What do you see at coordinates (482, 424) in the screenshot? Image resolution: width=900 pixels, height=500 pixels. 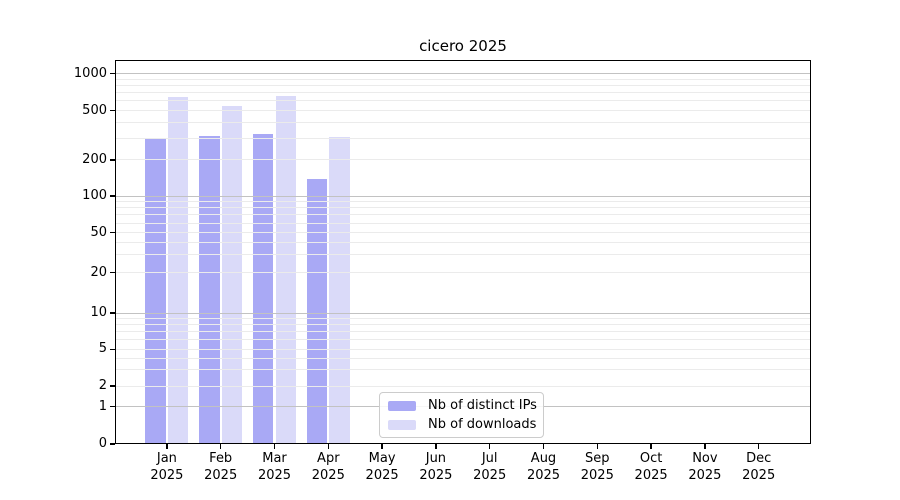 I see `legend-label-downloads: Nb of downloads` at bounding box center [482, 424].